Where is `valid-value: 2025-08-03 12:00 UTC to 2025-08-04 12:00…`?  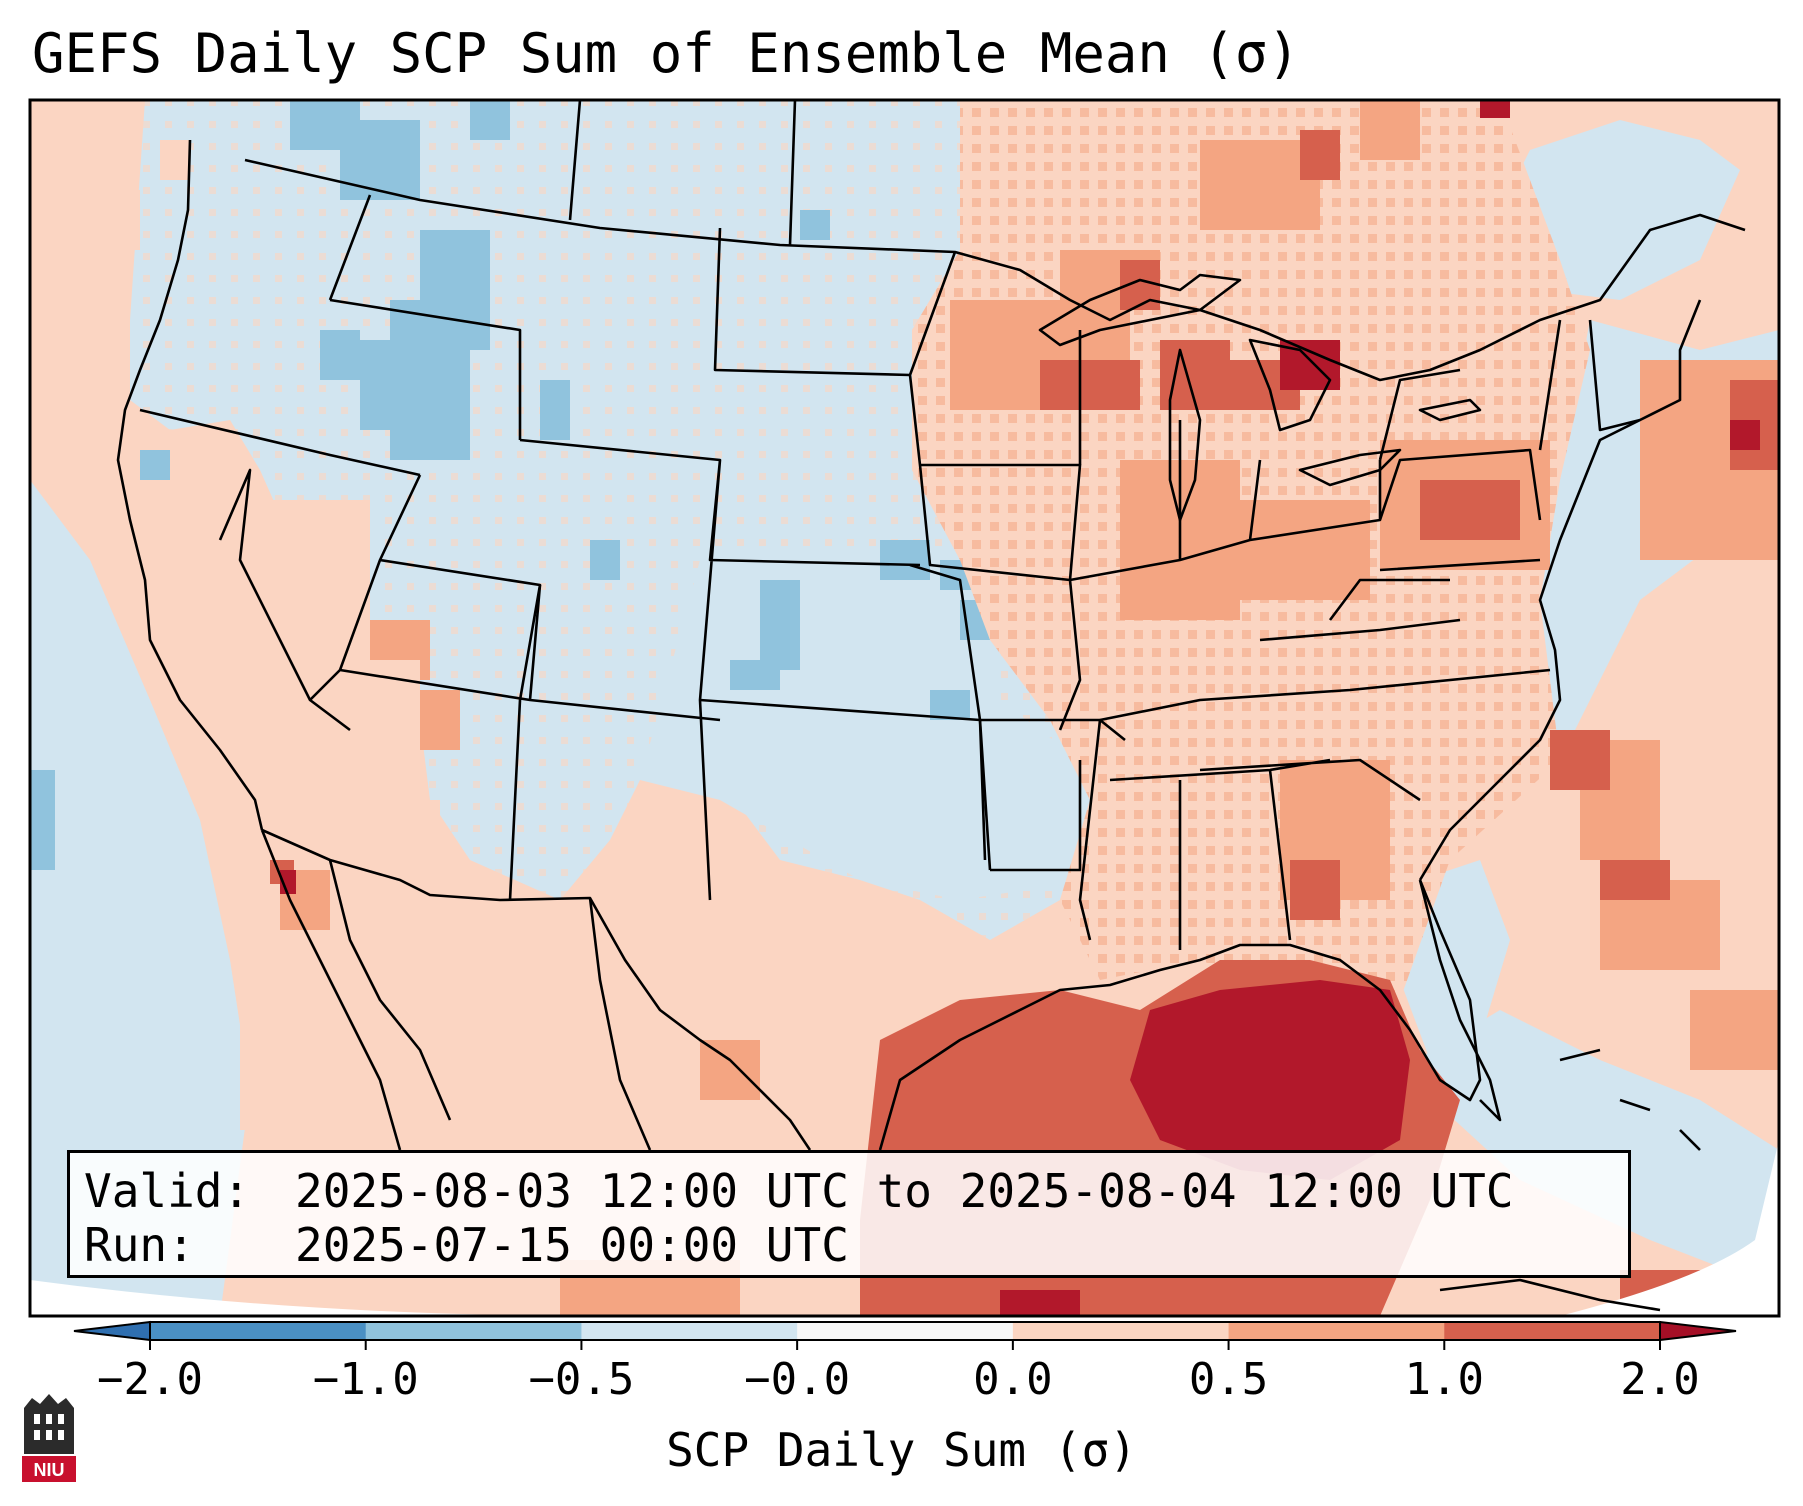 valid-value: 2025-08-03 12:00 UTC to 2025-08-04 12:00… is located at coordinates (904, 1191).